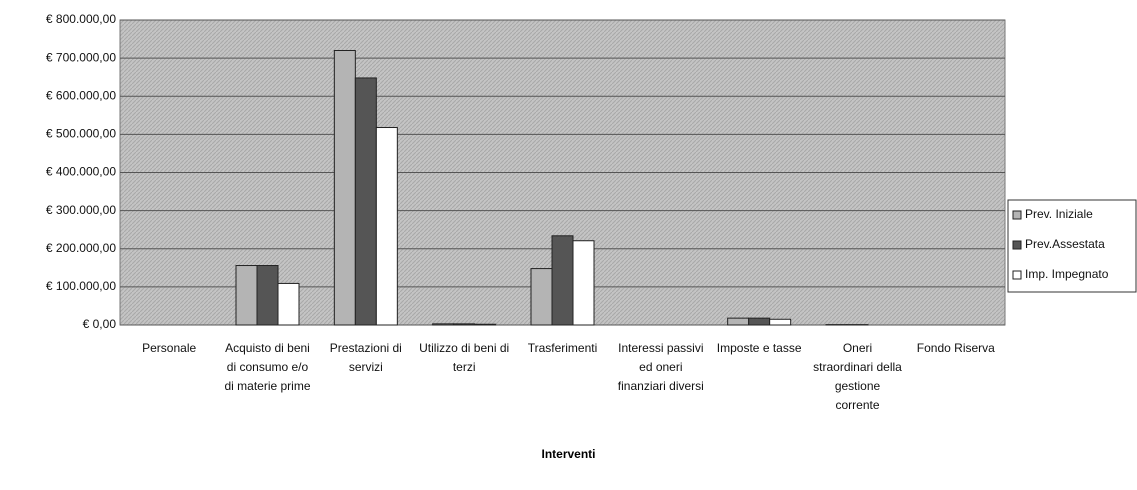  I want to click on y-tick-label: € 0,00, so click(100, 324).